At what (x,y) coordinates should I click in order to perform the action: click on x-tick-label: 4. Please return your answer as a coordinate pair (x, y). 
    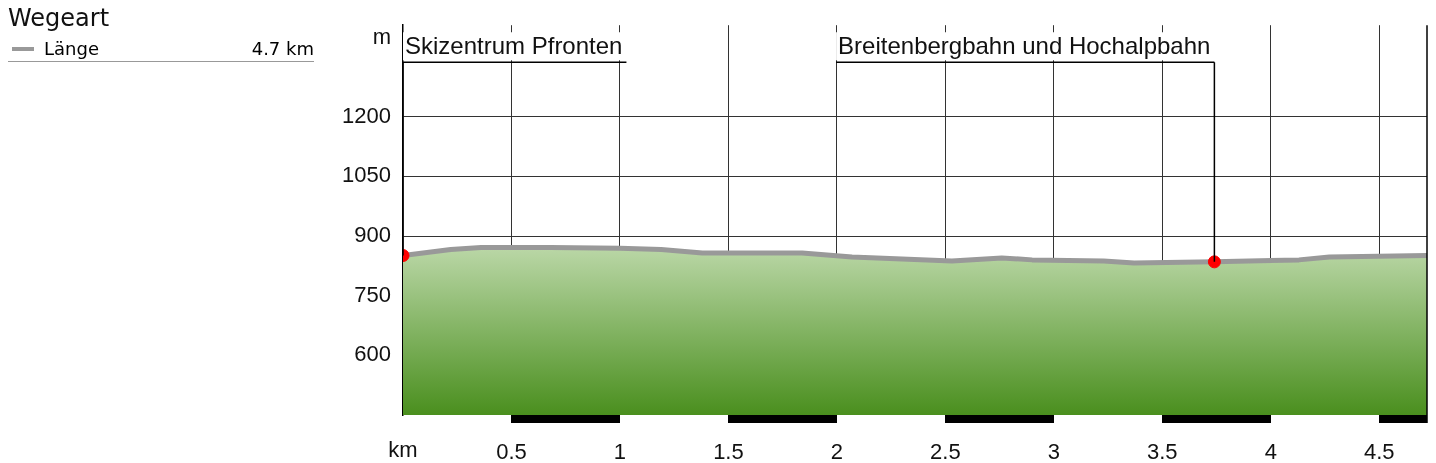
    Looking at the image, I should click on (1270, 451).